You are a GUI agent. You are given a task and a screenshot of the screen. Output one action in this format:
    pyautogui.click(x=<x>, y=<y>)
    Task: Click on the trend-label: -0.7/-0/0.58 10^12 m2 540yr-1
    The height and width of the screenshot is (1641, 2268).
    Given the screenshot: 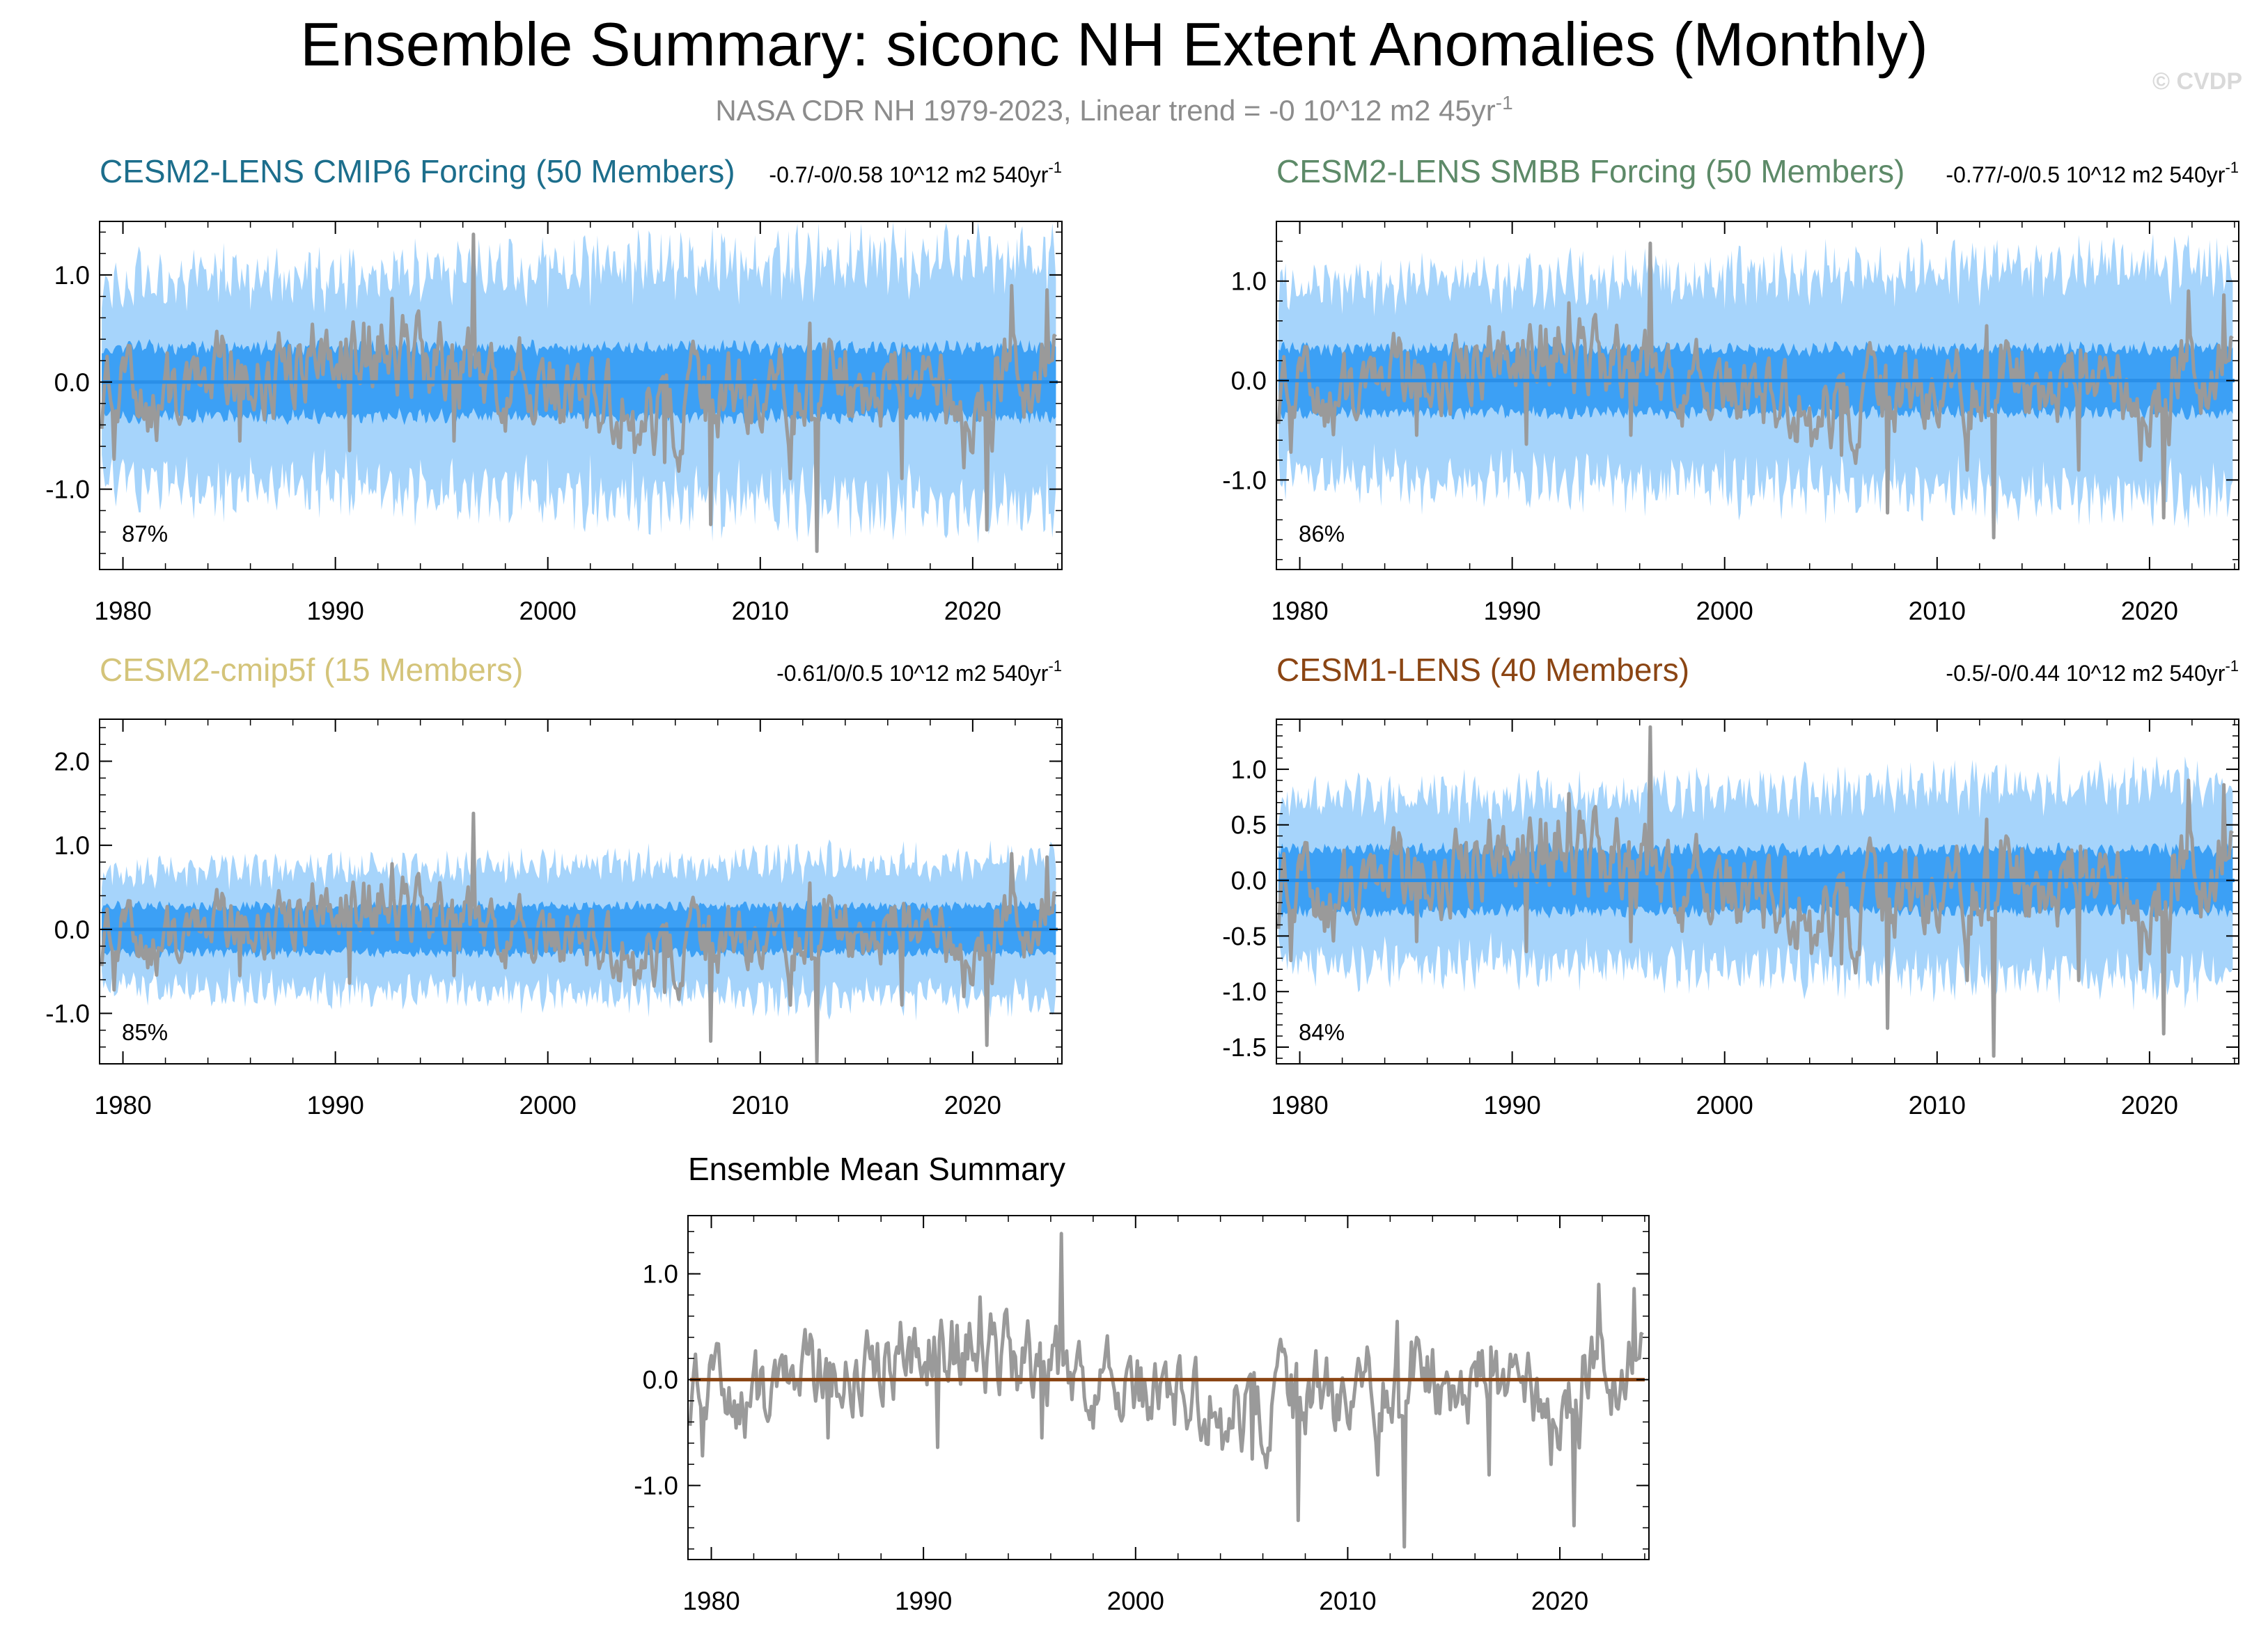 What is the action you would take?
    pyautogui.click(x=915, y=173)
    